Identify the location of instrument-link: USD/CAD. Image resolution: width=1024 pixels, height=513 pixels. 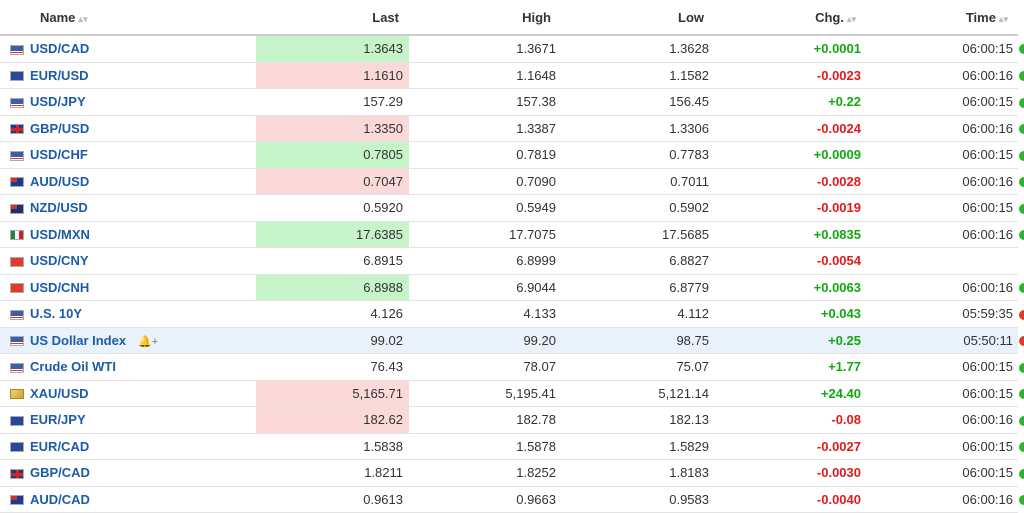
(60, 49).